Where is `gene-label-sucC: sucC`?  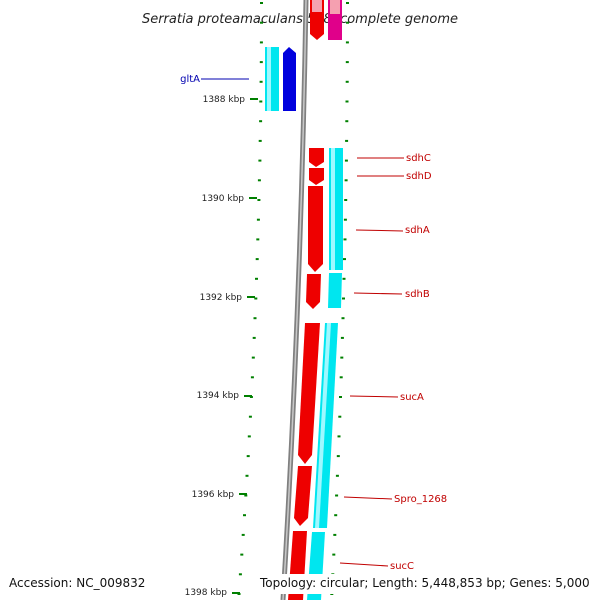
gene-label-sucC: sucC is located at coordinates (402, 566).